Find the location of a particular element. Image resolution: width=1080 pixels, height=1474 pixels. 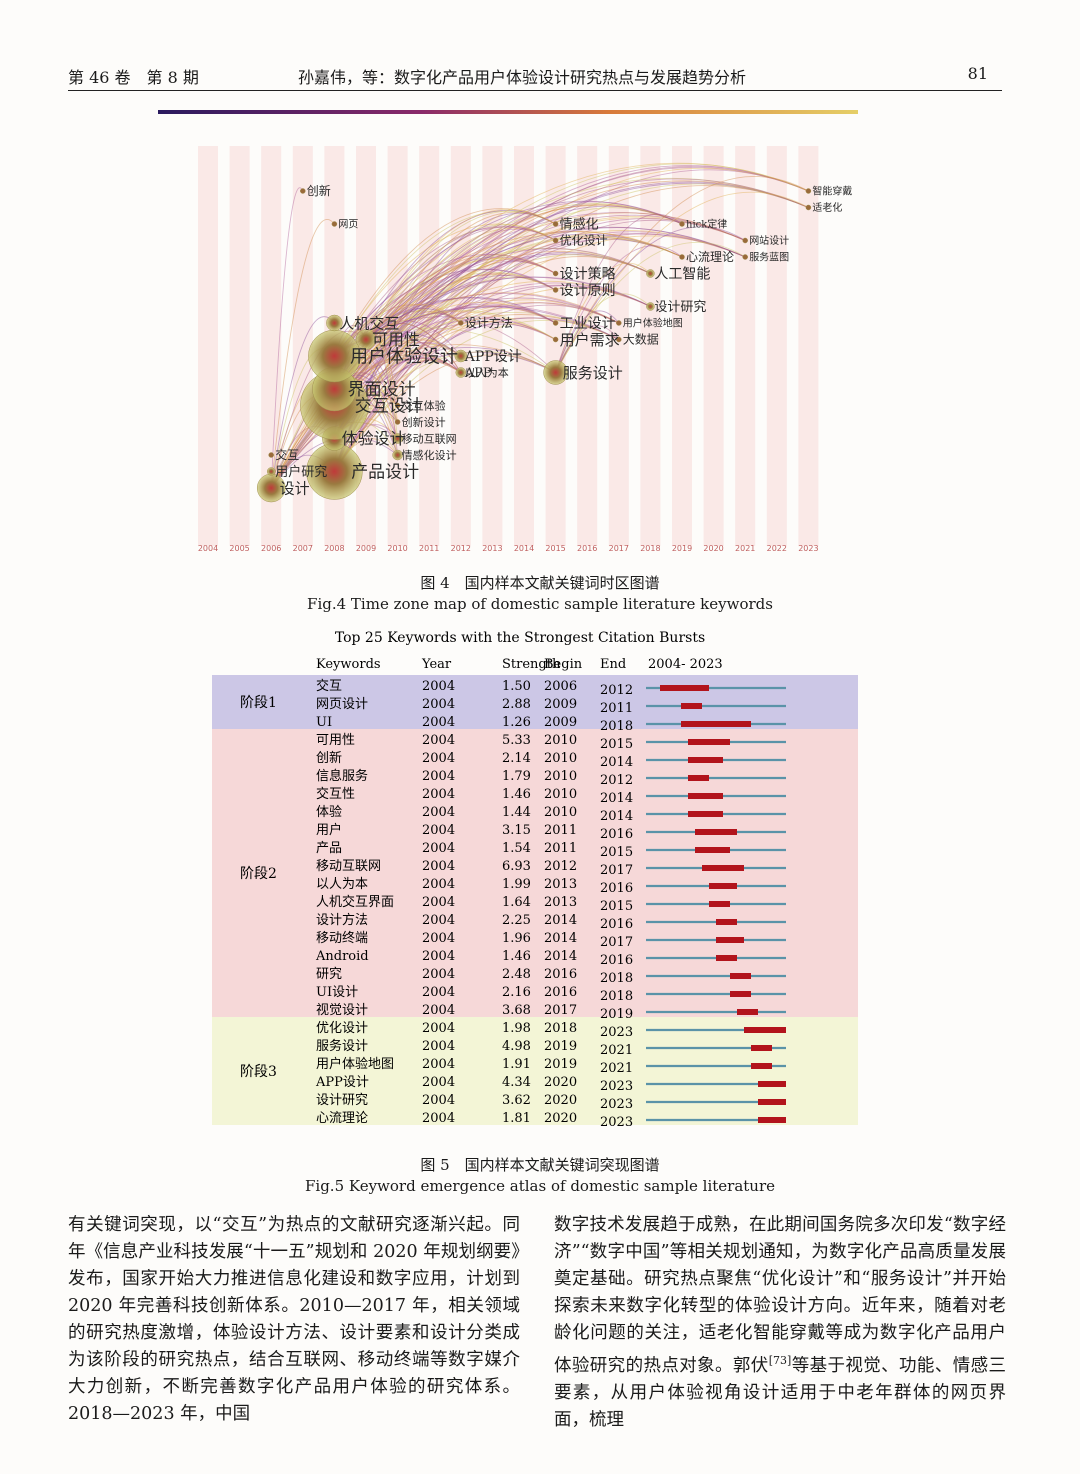

burst-cell: UI is located at coordinates (324, 722).